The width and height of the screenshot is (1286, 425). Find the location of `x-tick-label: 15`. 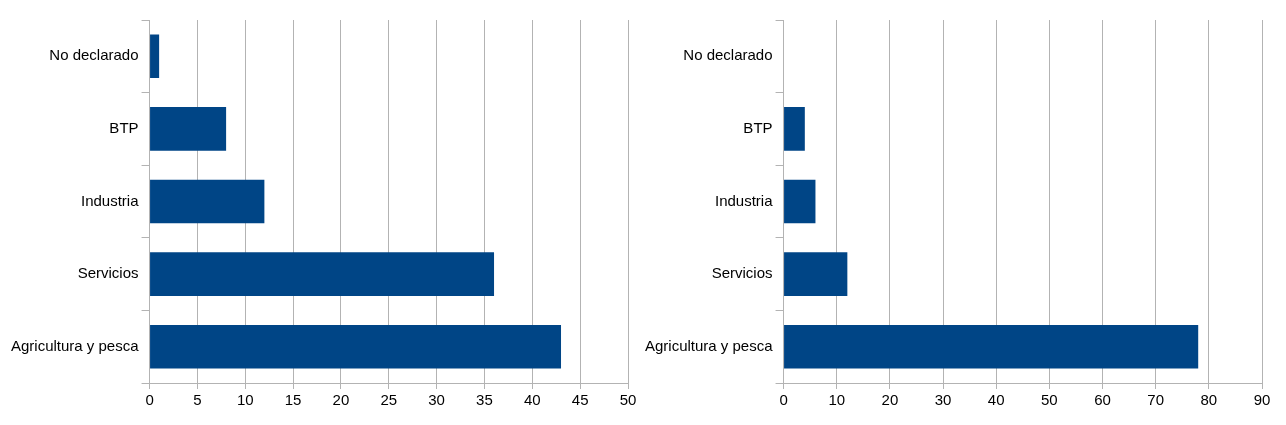

x-tick-label: 15 is located at coordinates (293, 400).